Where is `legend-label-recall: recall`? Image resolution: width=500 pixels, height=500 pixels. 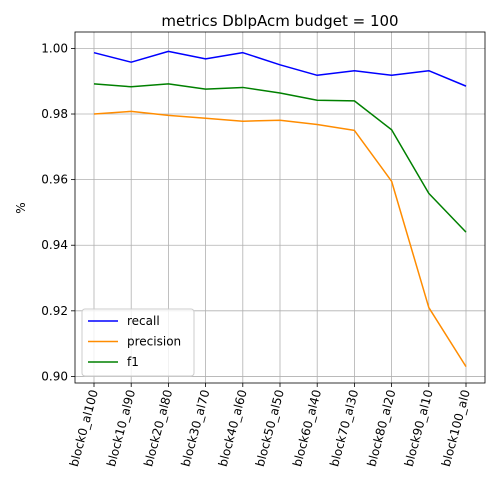
legend-label-recall: recall is located at coordinates (143, 321).